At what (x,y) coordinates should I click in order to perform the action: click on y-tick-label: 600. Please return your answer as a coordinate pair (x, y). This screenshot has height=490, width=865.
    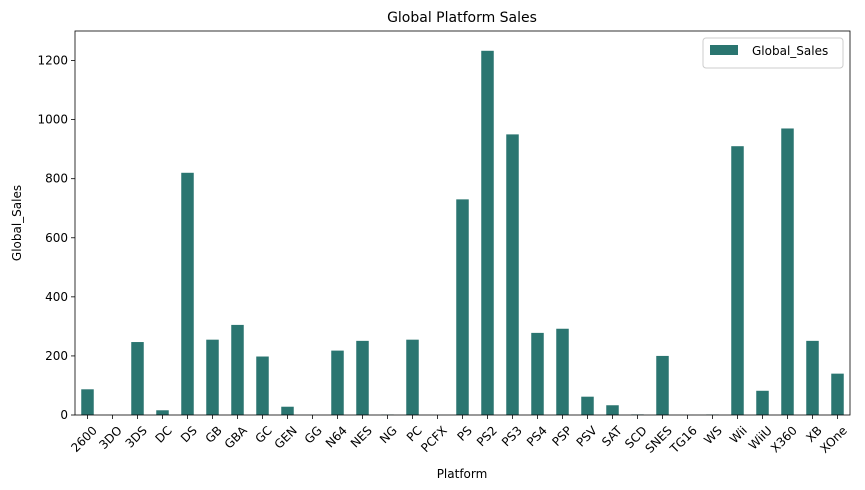
    Looking at the image, I should click on (56, 238).